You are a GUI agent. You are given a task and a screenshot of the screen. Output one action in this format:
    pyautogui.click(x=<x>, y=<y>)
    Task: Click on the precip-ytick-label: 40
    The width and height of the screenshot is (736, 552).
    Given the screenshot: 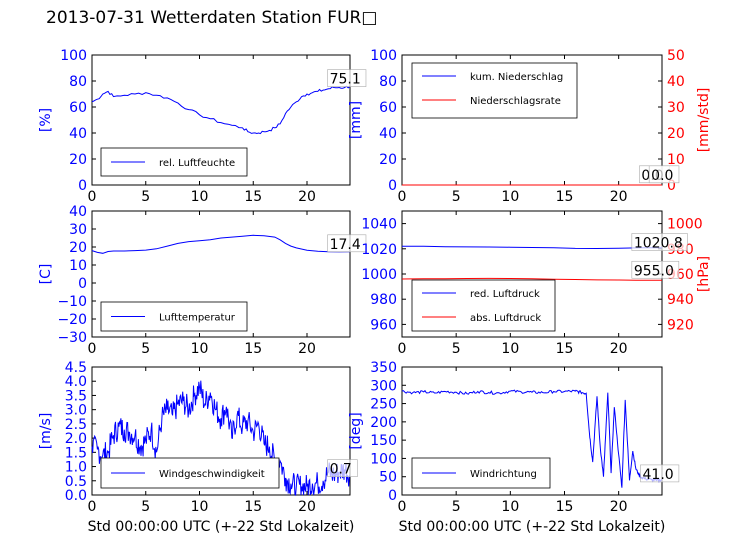 What is the action you would take?
    pyautogui.click(x=388, y=134)
    